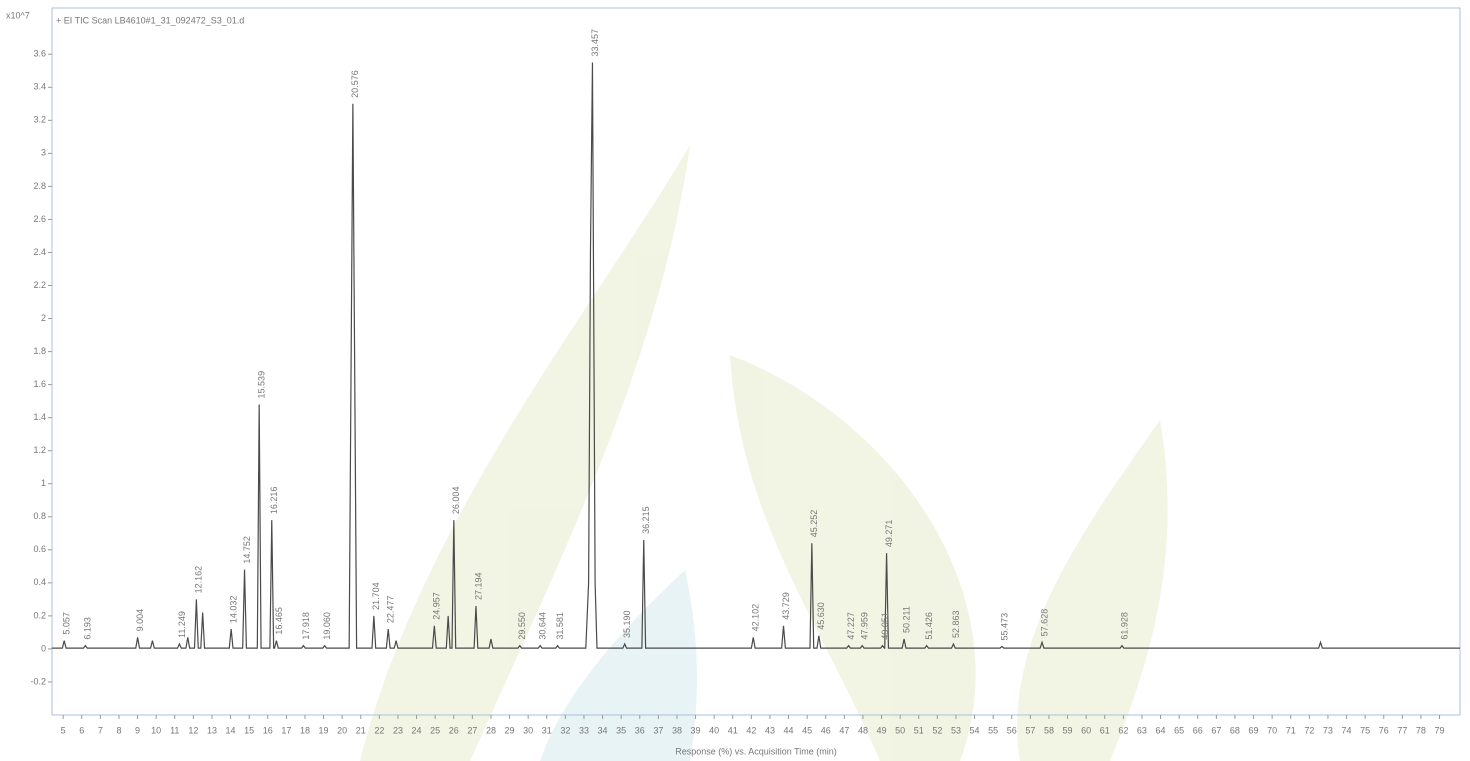  Describe the element at coordinates (547, 730) in the screenshot. I see `x-tick-label: 31` at that location.